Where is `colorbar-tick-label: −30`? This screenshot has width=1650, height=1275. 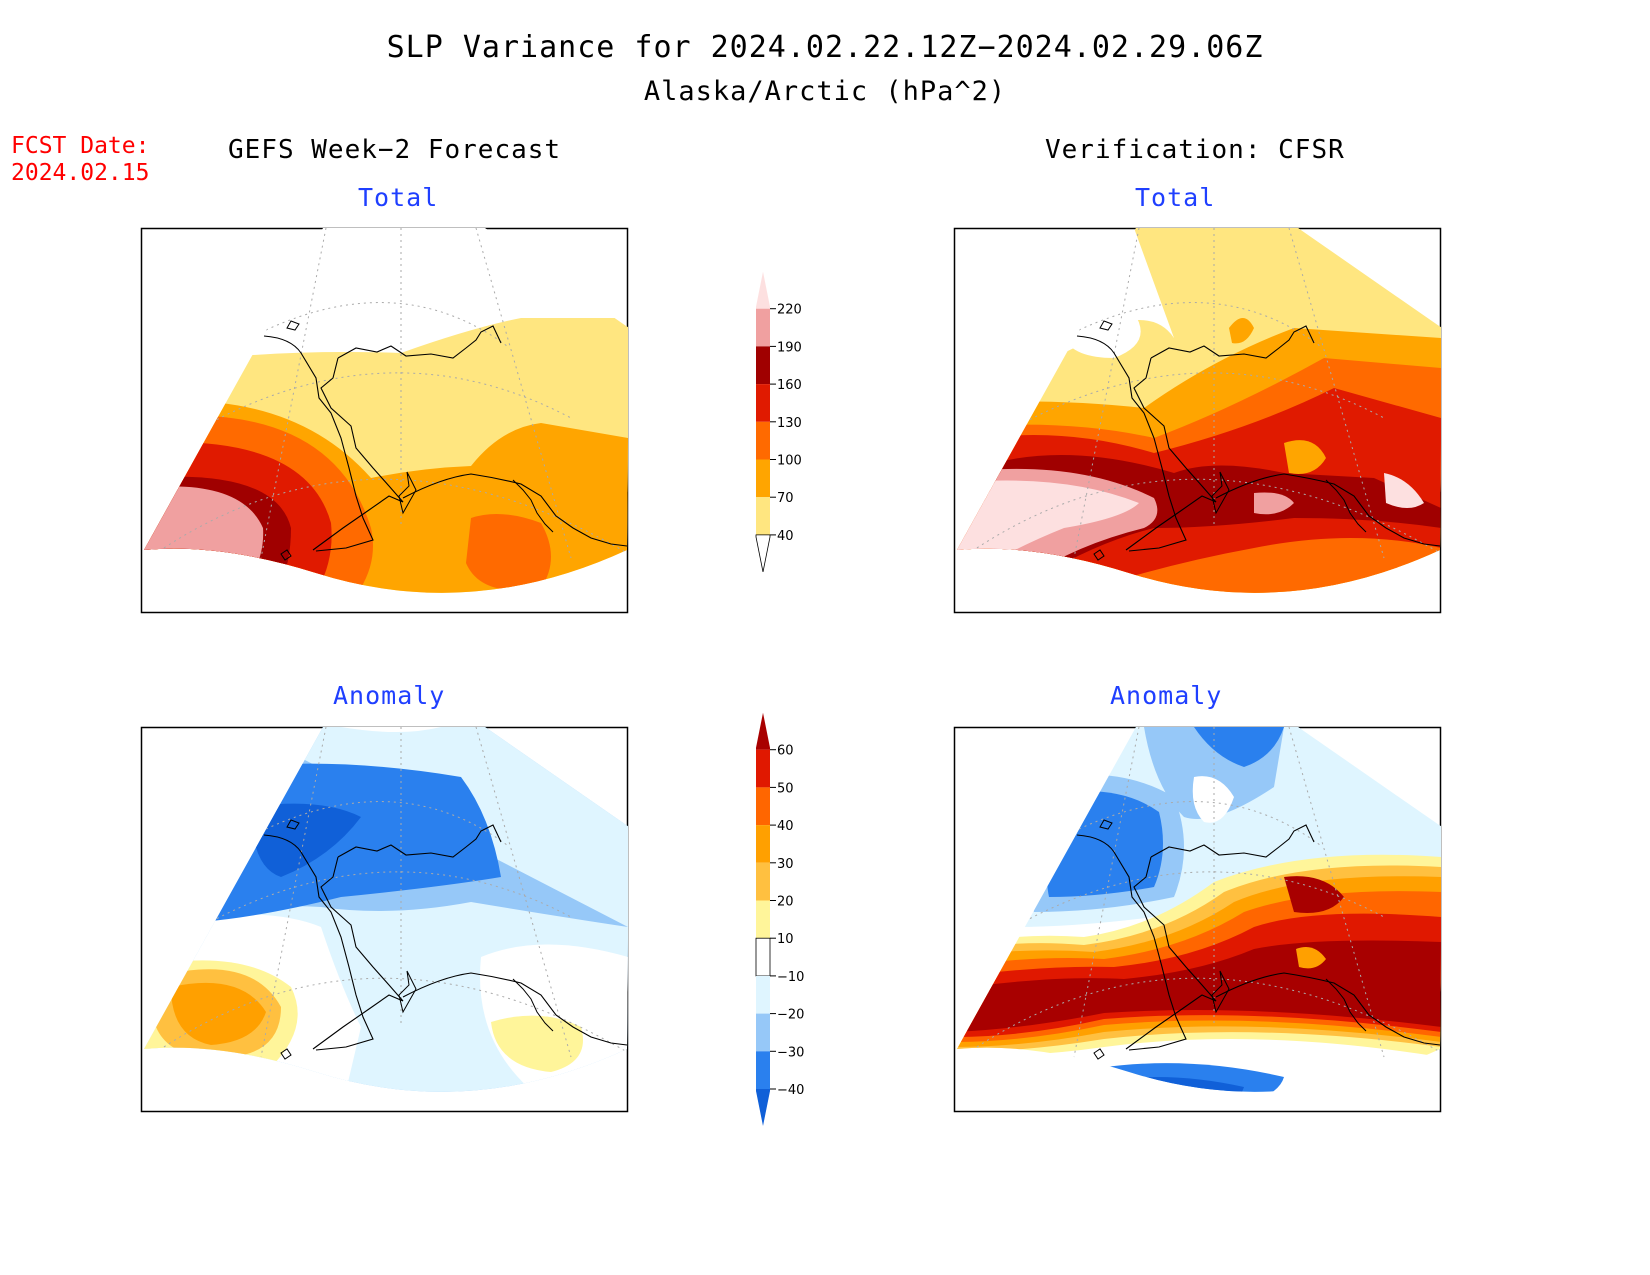 colorbar-tick-label: −30 is located at coordinates (790, 1052).